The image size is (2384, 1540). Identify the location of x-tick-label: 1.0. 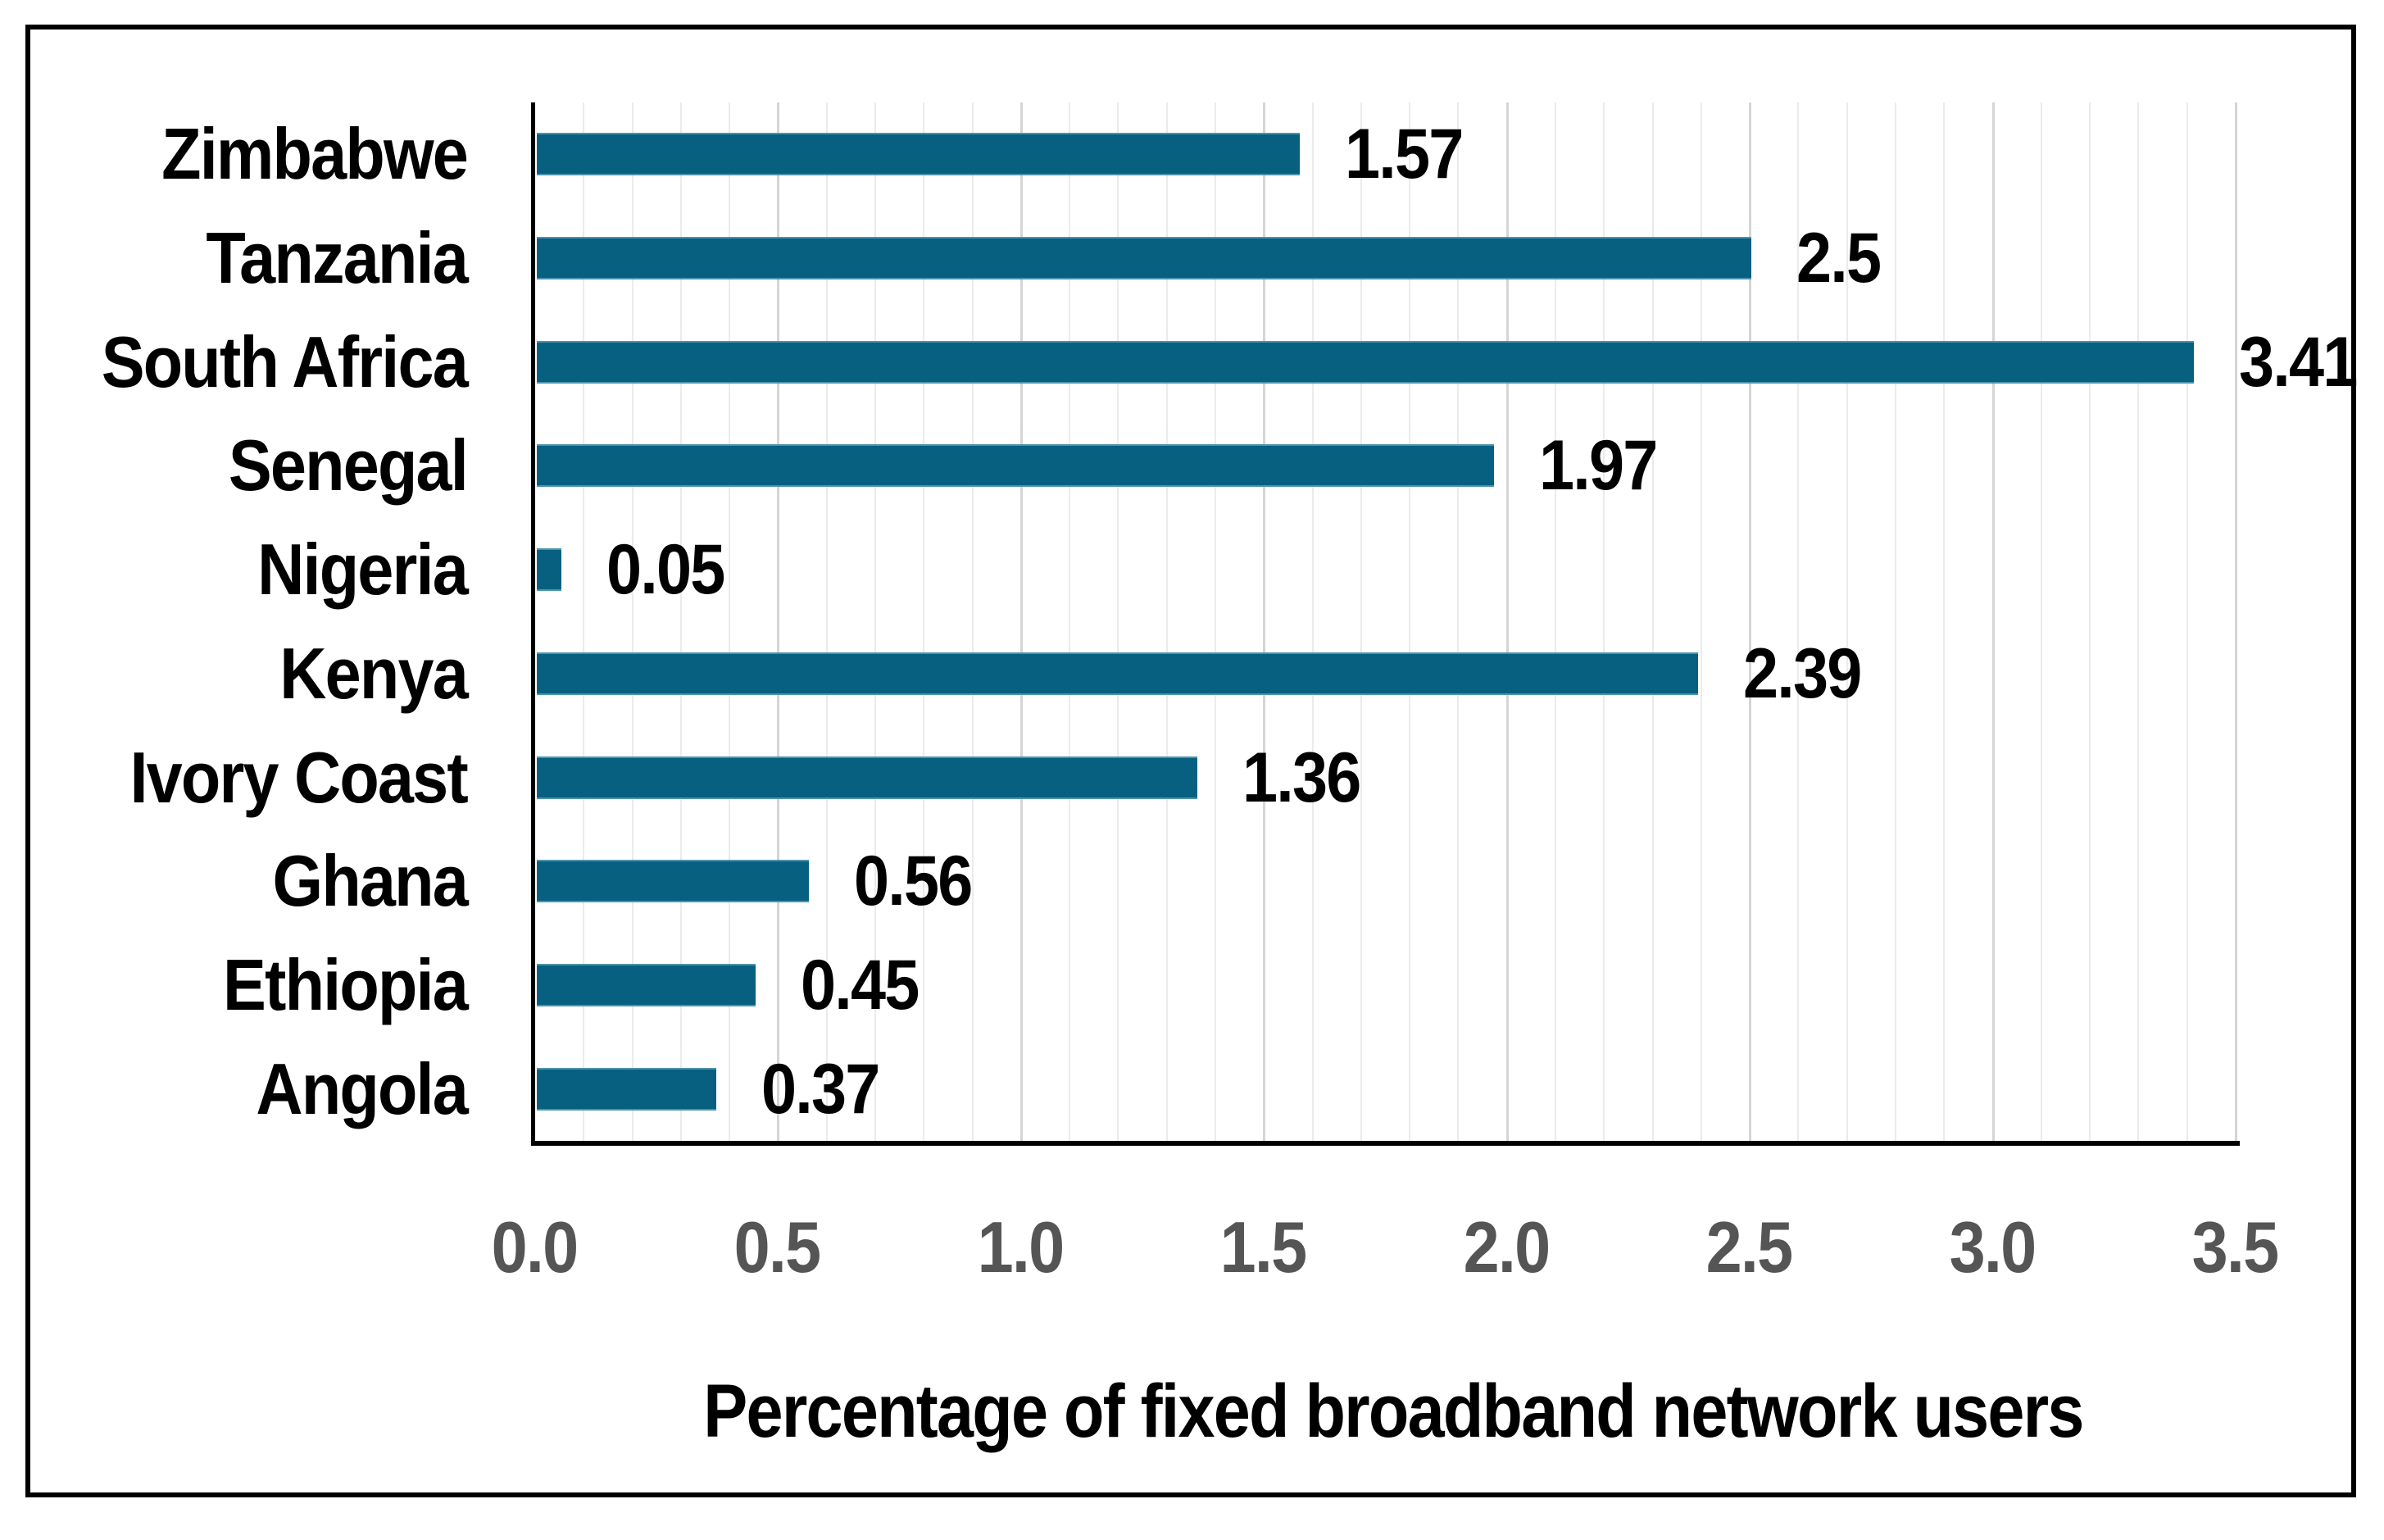
(1021, 1247).